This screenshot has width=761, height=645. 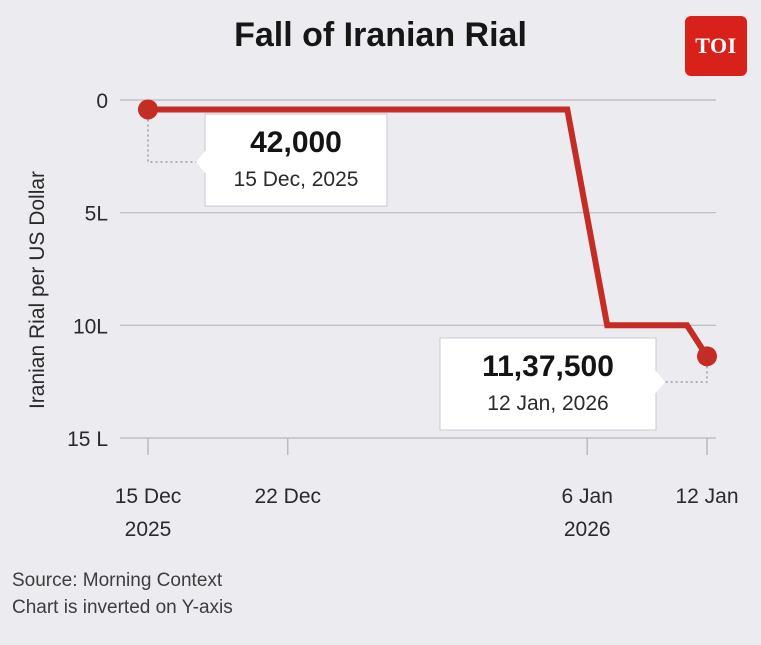 What do you see at coordinates (102, 101) in the screenshot?
I see `y-tick-label: 0` at bounding box center [102, 101].